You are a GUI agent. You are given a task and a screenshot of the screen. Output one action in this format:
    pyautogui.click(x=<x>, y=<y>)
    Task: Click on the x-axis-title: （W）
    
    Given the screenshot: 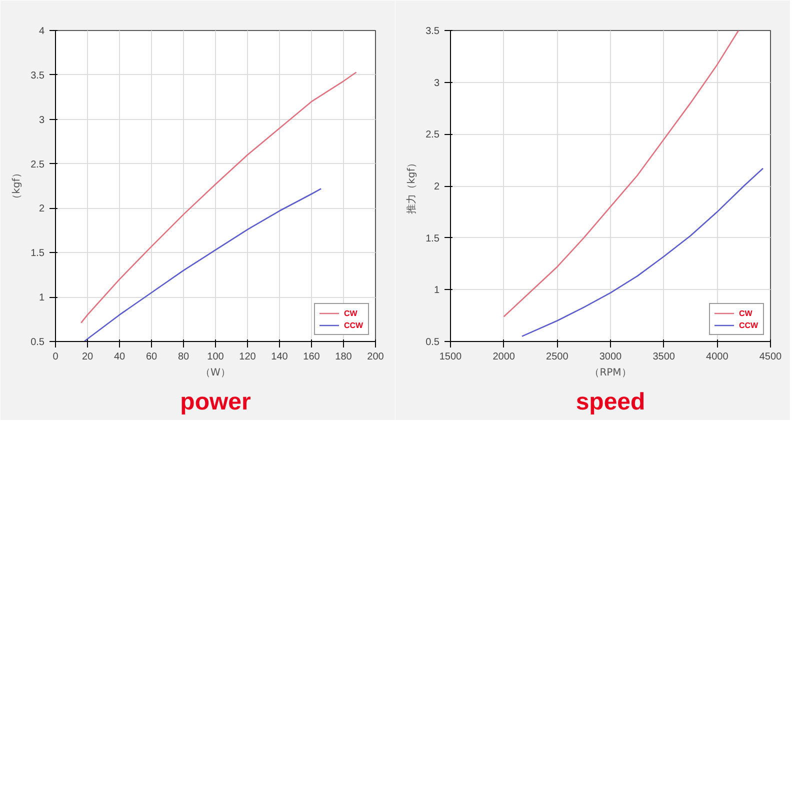 What is the action you would take?
    pyautogui.click(x=215, y=373)
    